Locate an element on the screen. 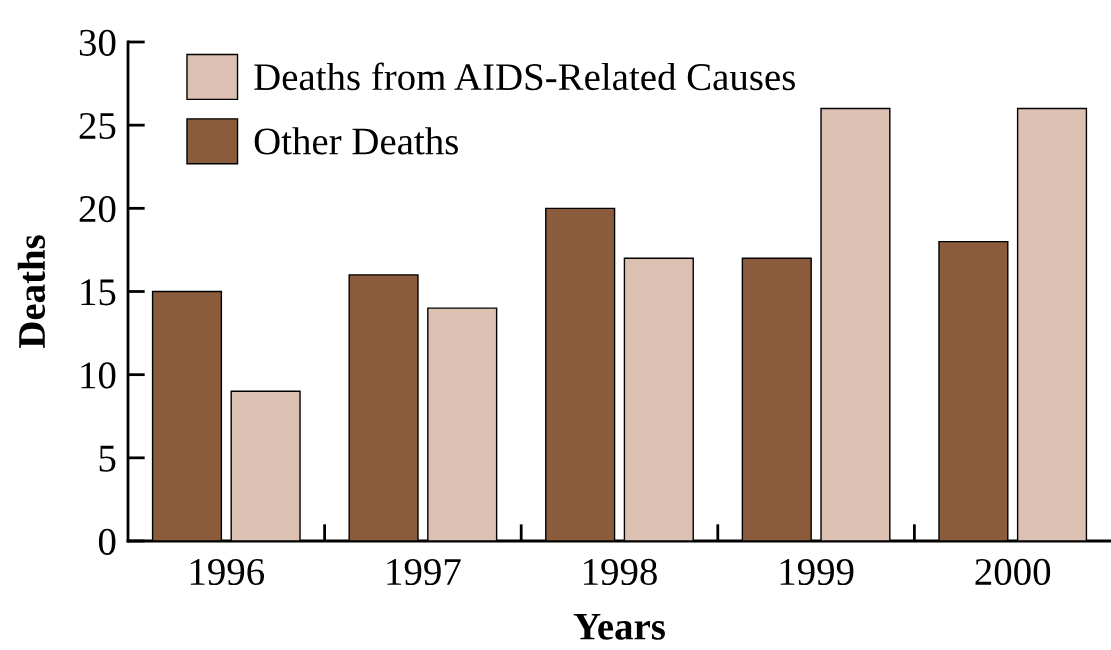  x-tick-label: 1997 is located at coordinates (424, 572).